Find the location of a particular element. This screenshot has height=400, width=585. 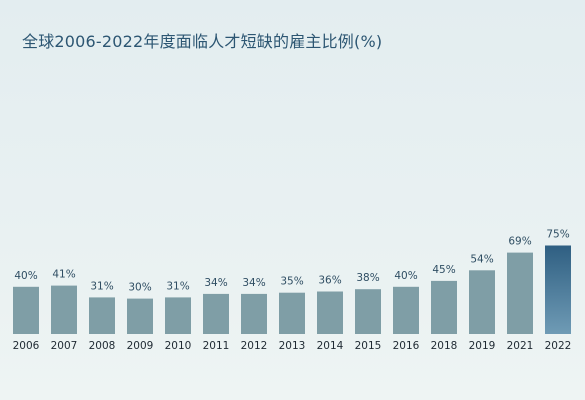

value-label-2009: 30% is located at coordinates (139, 288).